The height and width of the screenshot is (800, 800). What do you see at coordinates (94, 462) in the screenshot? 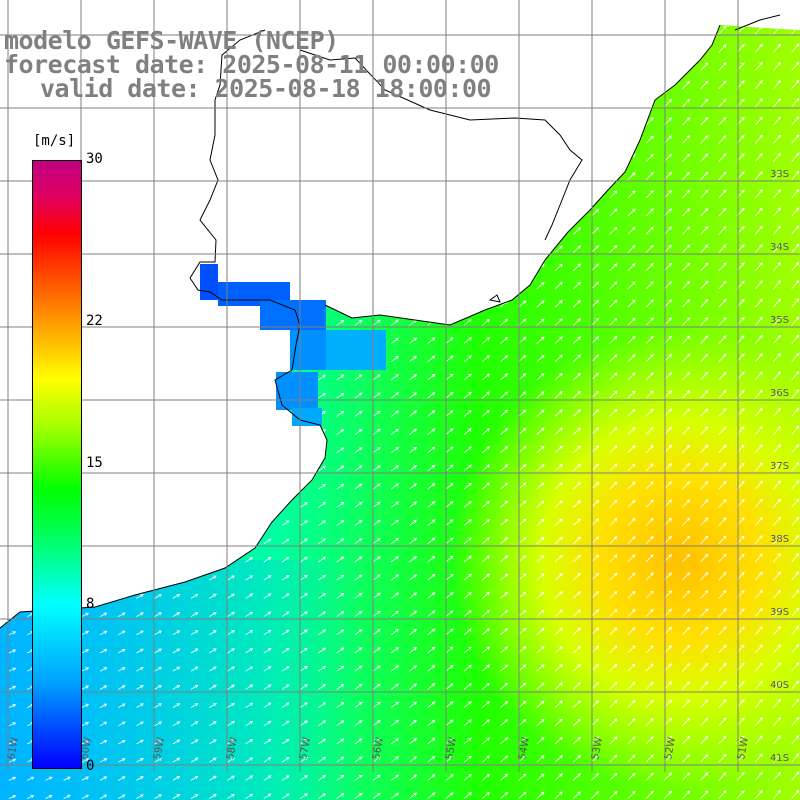
I see `colorbar-tick-label: 15` at bounding box center [94, 462].